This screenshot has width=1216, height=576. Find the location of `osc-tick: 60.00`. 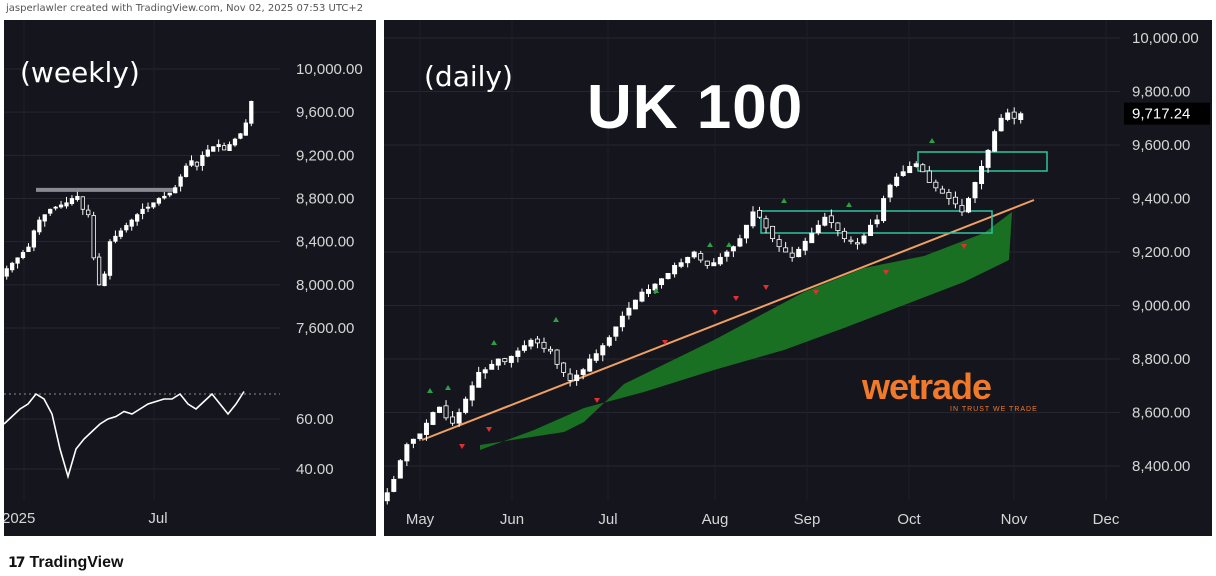

osc-tick: 60.00 is located at coordinates (315, 419).